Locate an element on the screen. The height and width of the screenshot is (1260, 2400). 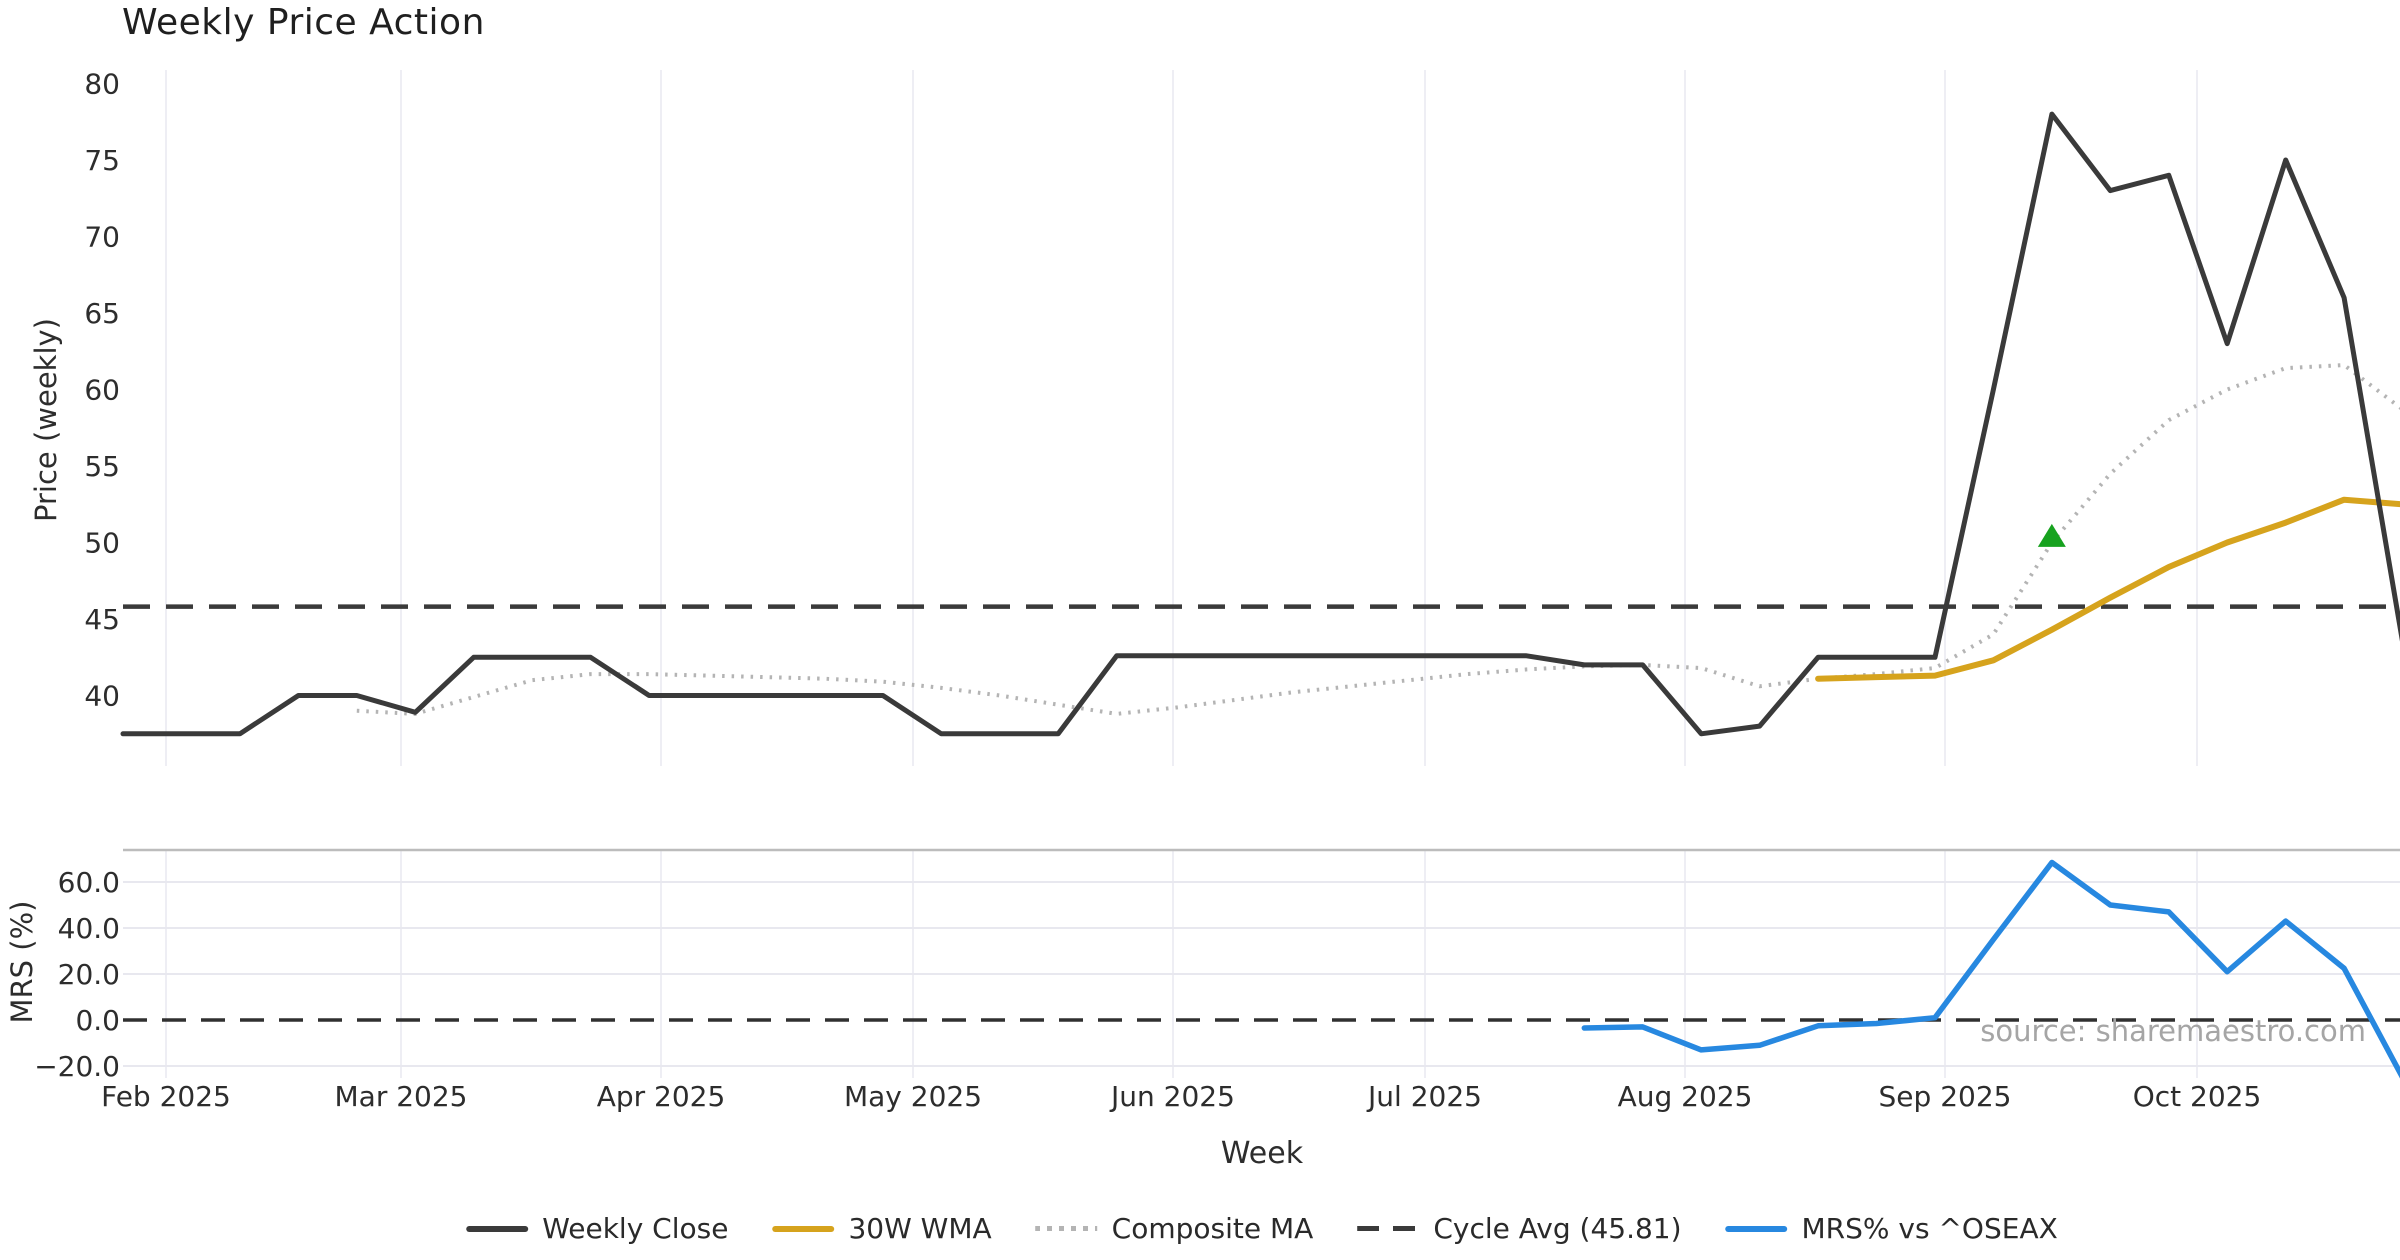
x-tick-label: Feb 2025 is located at coordinates (166, 1096).